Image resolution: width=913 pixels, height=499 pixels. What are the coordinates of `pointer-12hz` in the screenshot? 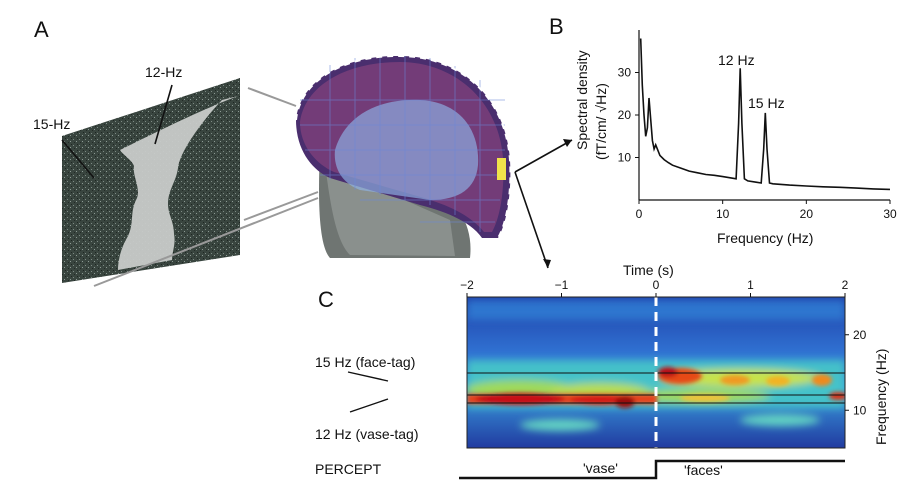 It's located at (163, 114).